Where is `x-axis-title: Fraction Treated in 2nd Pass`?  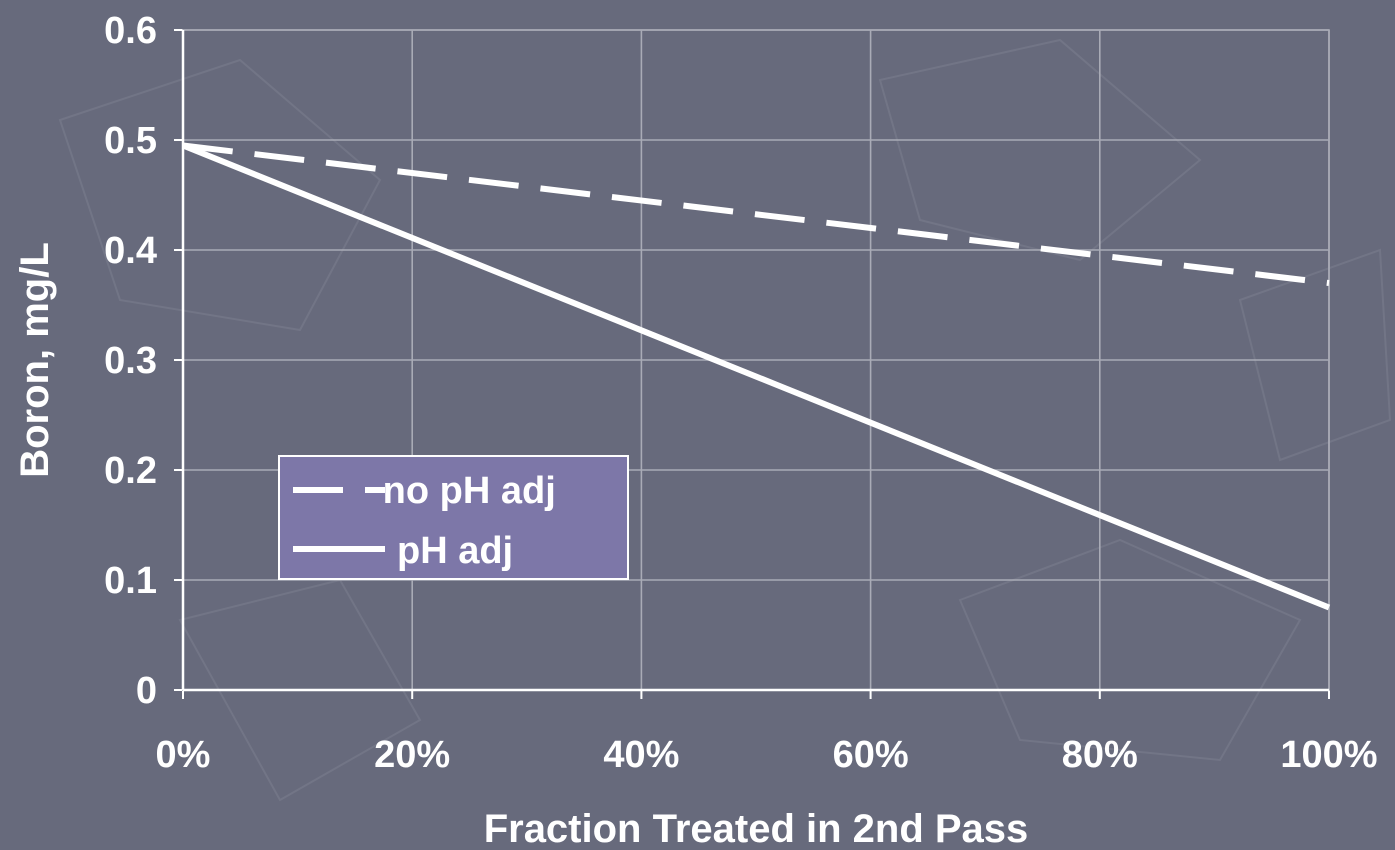
x-axis-title: Fraction Treated in 2nd Pass is located at coordinates (756, 828).